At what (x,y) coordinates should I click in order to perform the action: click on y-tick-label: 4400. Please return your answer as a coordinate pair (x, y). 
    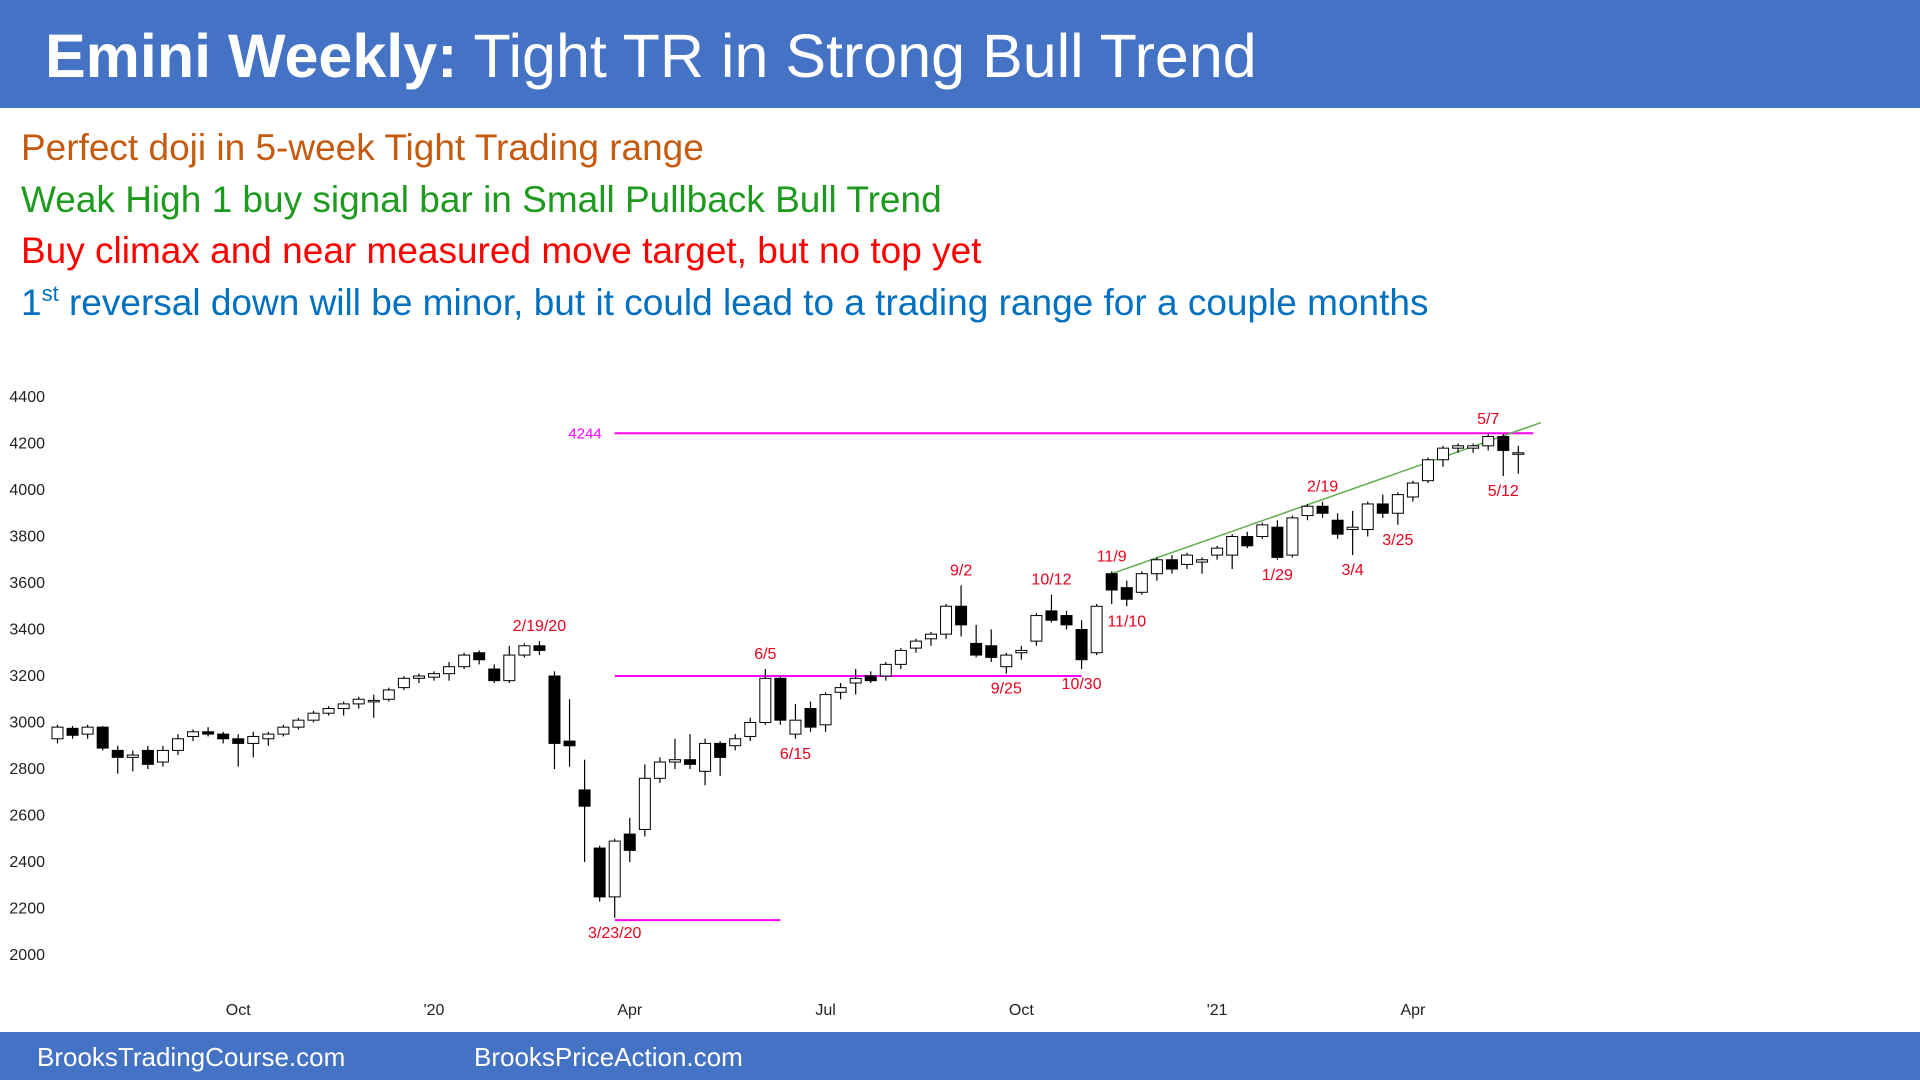
    Looking at the image, I should click on (27, 397).